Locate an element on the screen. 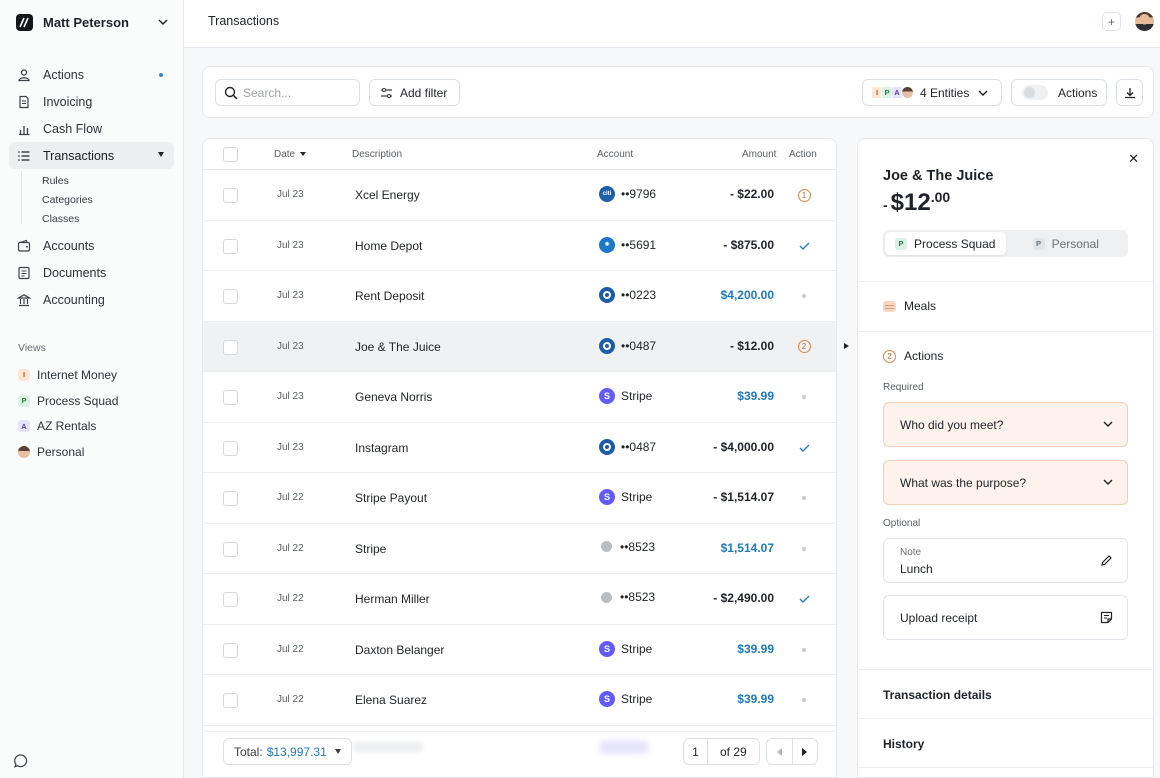 The image size is (1160, 778). column-header-date: Date is located at coordinates (290, 154).